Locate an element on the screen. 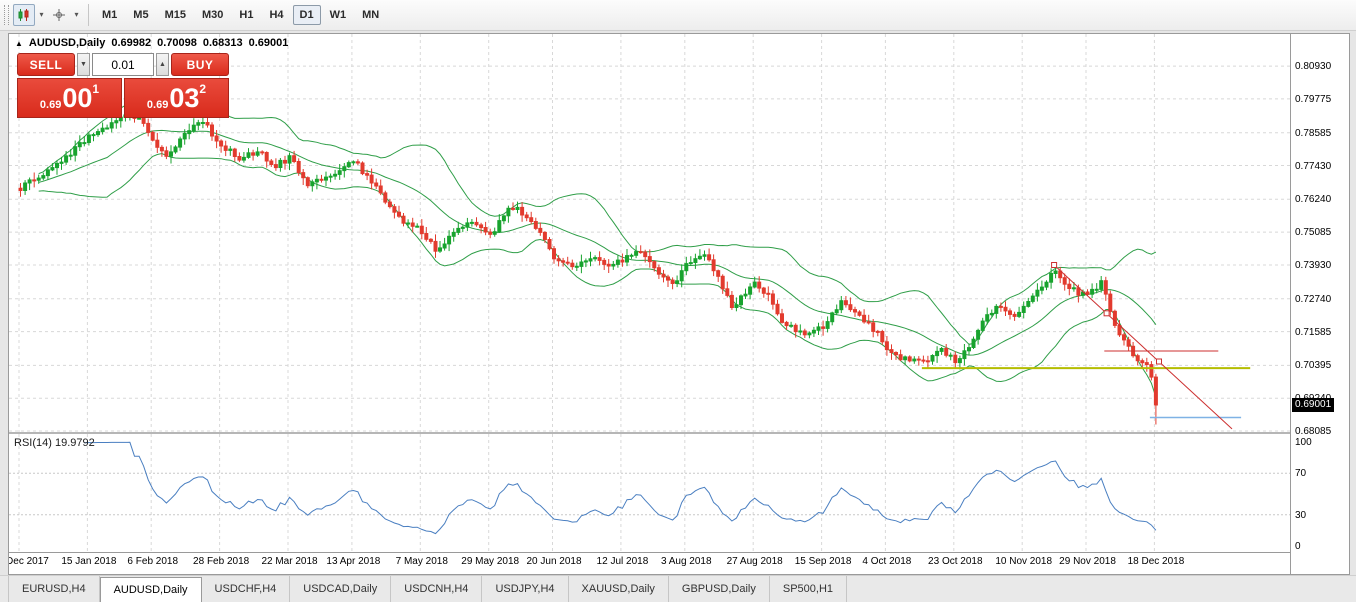  date-axis-label: 23 Oct 2018 is located at coordinates (955, 561).